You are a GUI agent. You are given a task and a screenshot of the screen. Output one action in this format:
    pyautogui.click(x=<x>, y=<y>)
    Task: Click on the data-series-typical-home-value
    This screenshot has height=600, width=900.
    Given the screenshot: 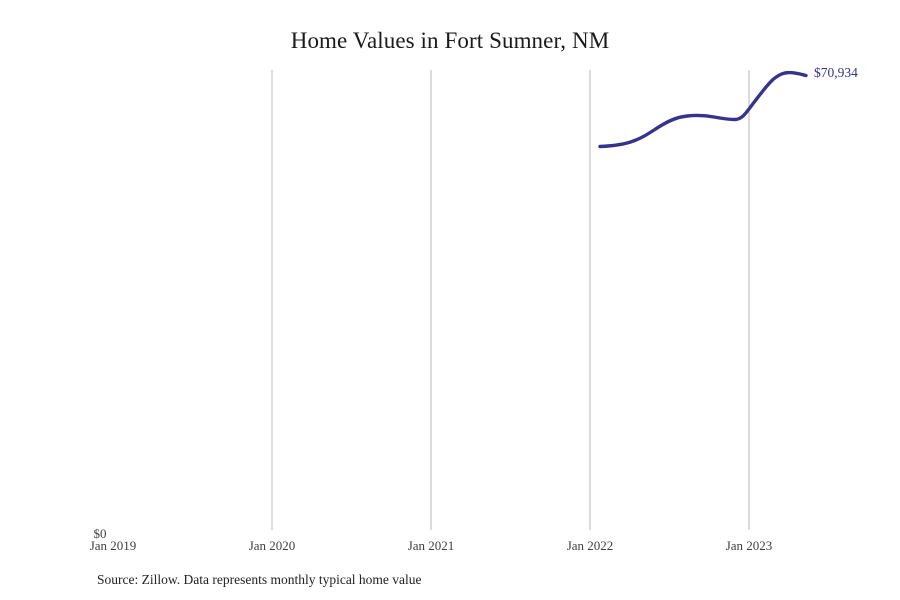 What is the action you would take?
    pyautogui.click(x=703, y=109)
    